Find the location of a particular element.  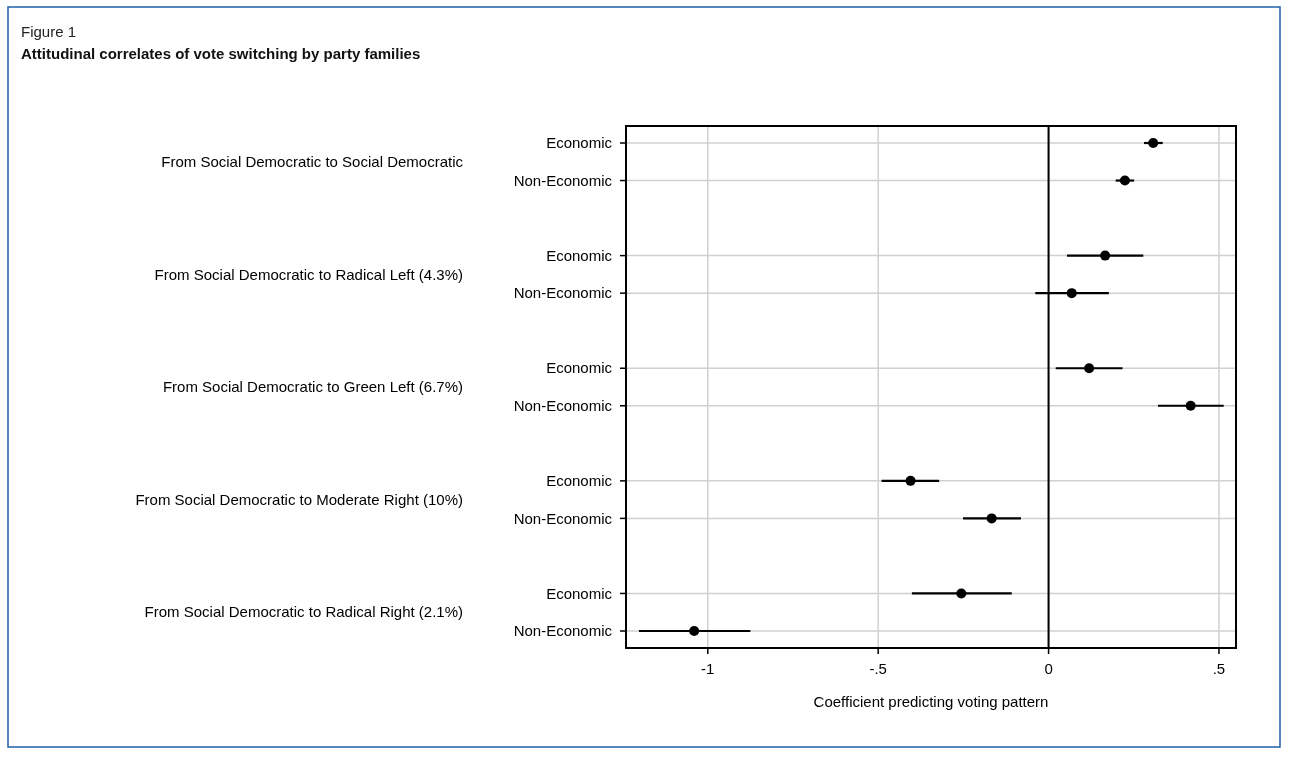

text: From Social Democratic to Social Democratic is located at coordinates (312, 162).